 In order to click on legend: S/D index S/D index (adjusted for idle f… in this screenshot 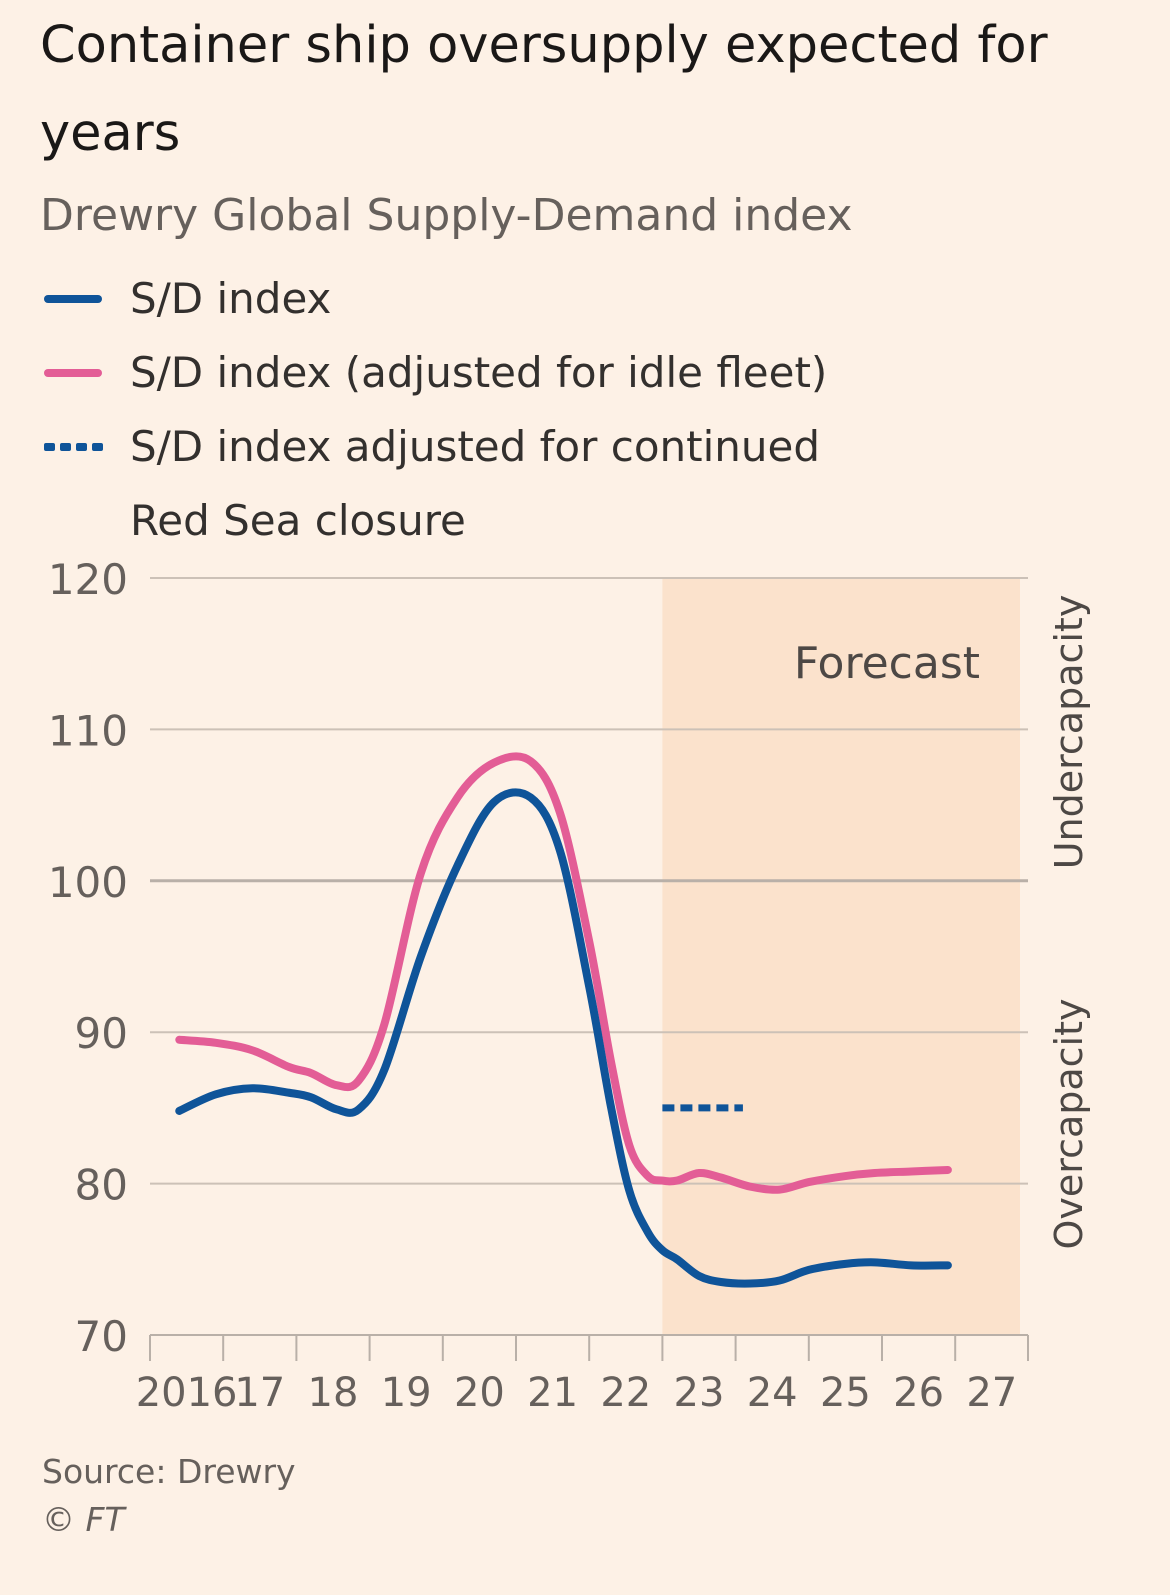, I will do `click(435, 410)`.